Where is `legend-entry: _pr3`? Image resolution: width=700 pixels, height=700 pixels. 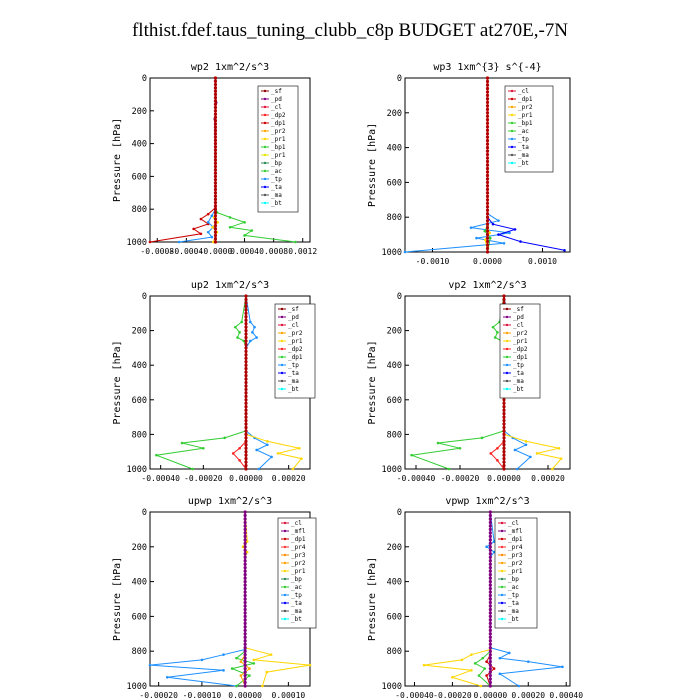 legend-entry: _pr3 is located at coordinates (298, 555).